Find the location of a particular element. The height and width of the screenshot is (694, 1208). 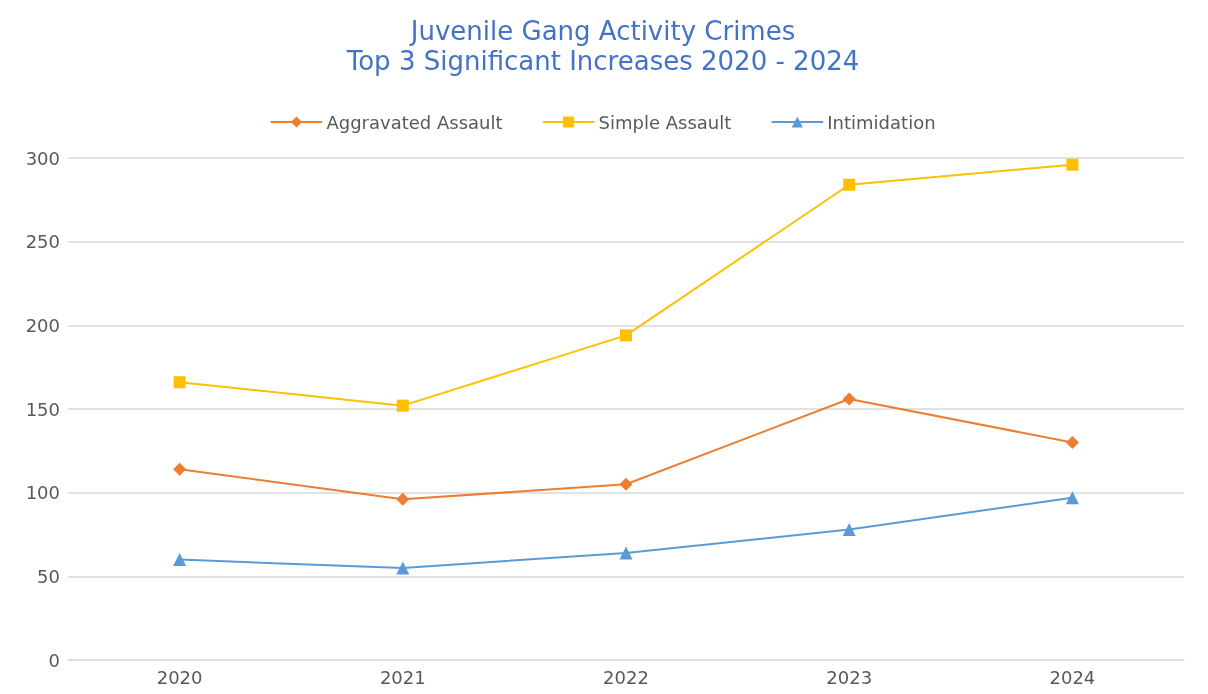

legend-label: Intimidation is located at coordinates (881, 122).